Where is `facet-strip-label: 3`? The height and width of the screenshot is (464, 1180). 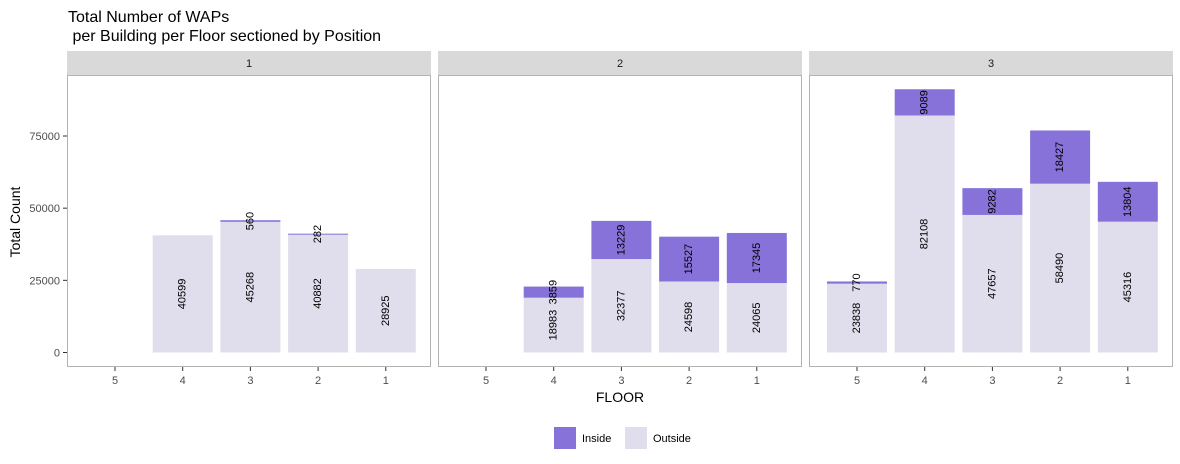 facet-strip-label: 3 is located at coordinates (991, 64).